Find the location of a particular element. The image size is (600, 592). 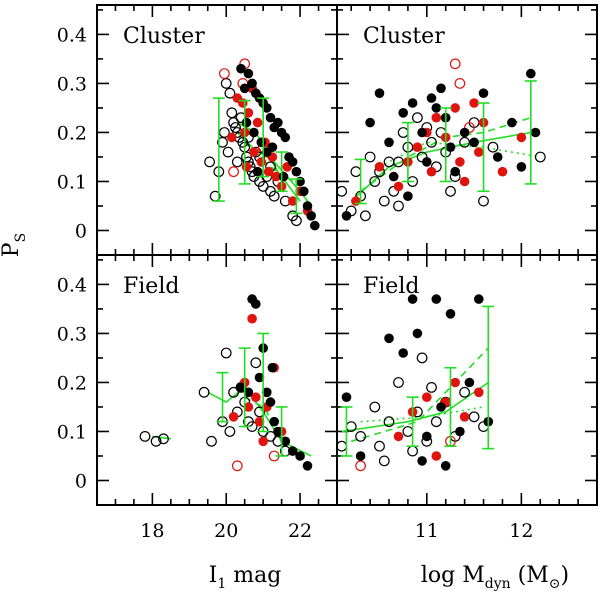

error-bars-cluster-mass is located at coordinates (445, 142).